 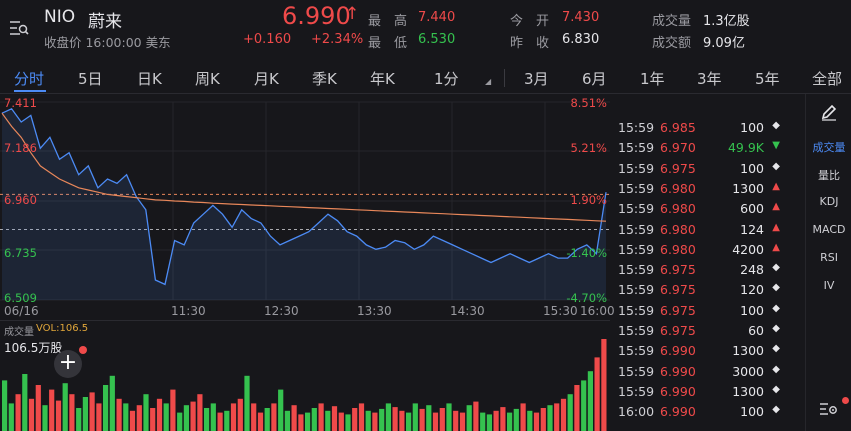 What do you see at coordinates (828, 410) in the screenshot?
I see `settings-icon` at bounding box center [828, 410].